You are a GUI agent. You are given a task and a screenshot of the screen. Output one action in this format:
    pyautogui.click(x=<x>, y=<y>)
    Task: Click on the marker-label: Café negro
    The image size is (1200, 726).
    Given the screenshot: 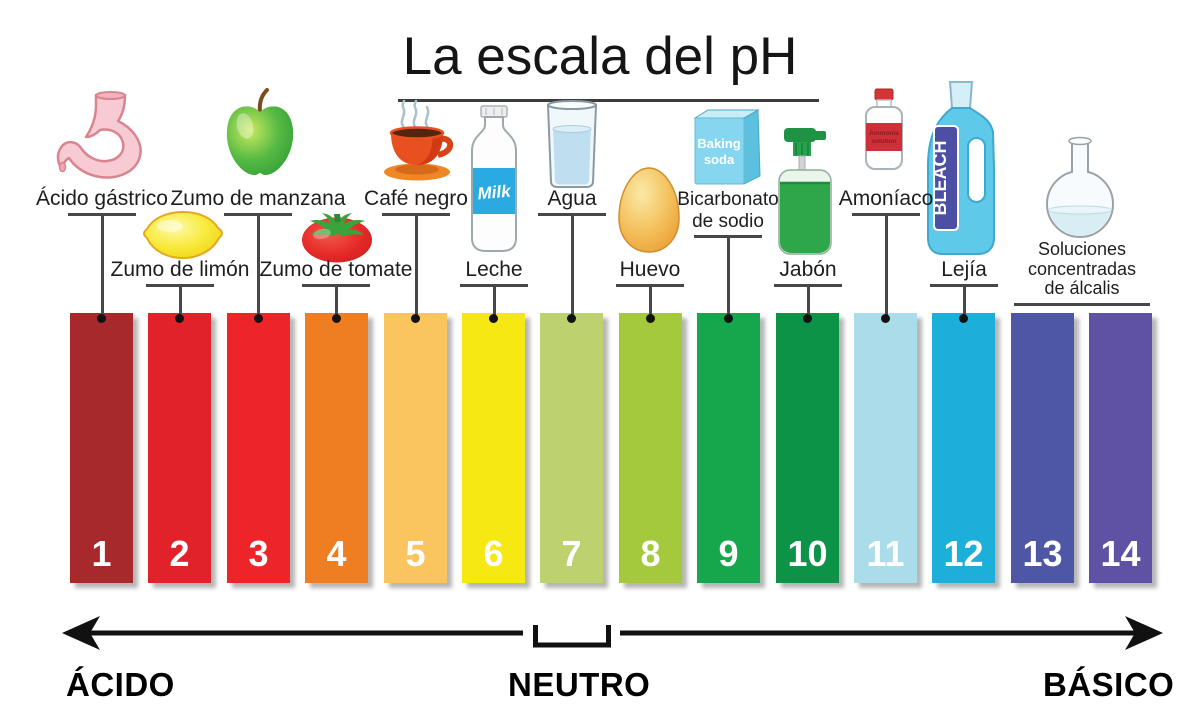 What is the action you would take?
    pyautogui.click(x=416, y=198)
    